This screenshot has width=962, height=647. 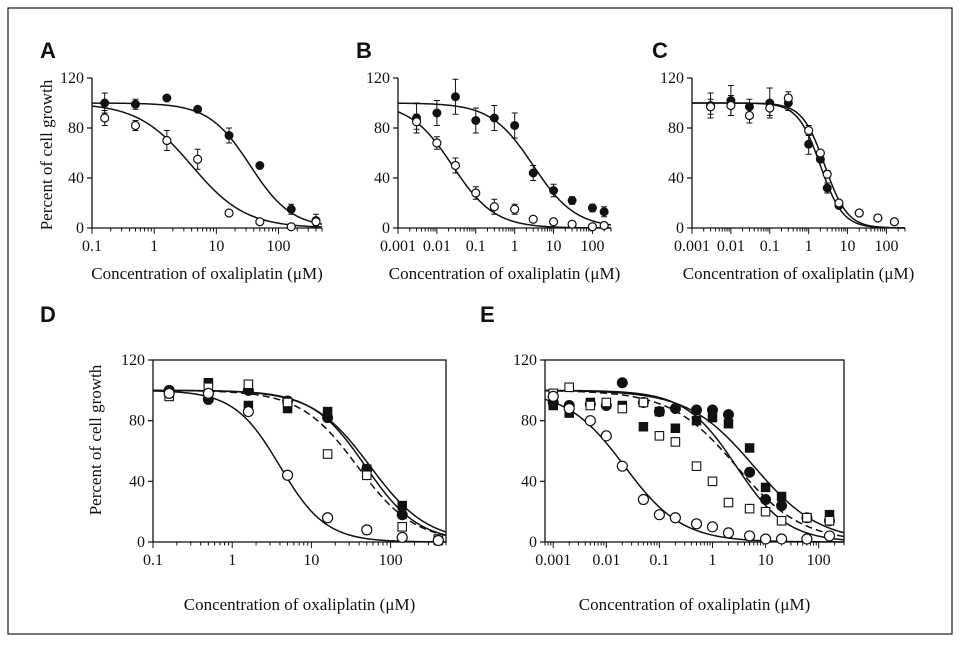 I want to click on panel-letter: E, so click(x=487, y=314).